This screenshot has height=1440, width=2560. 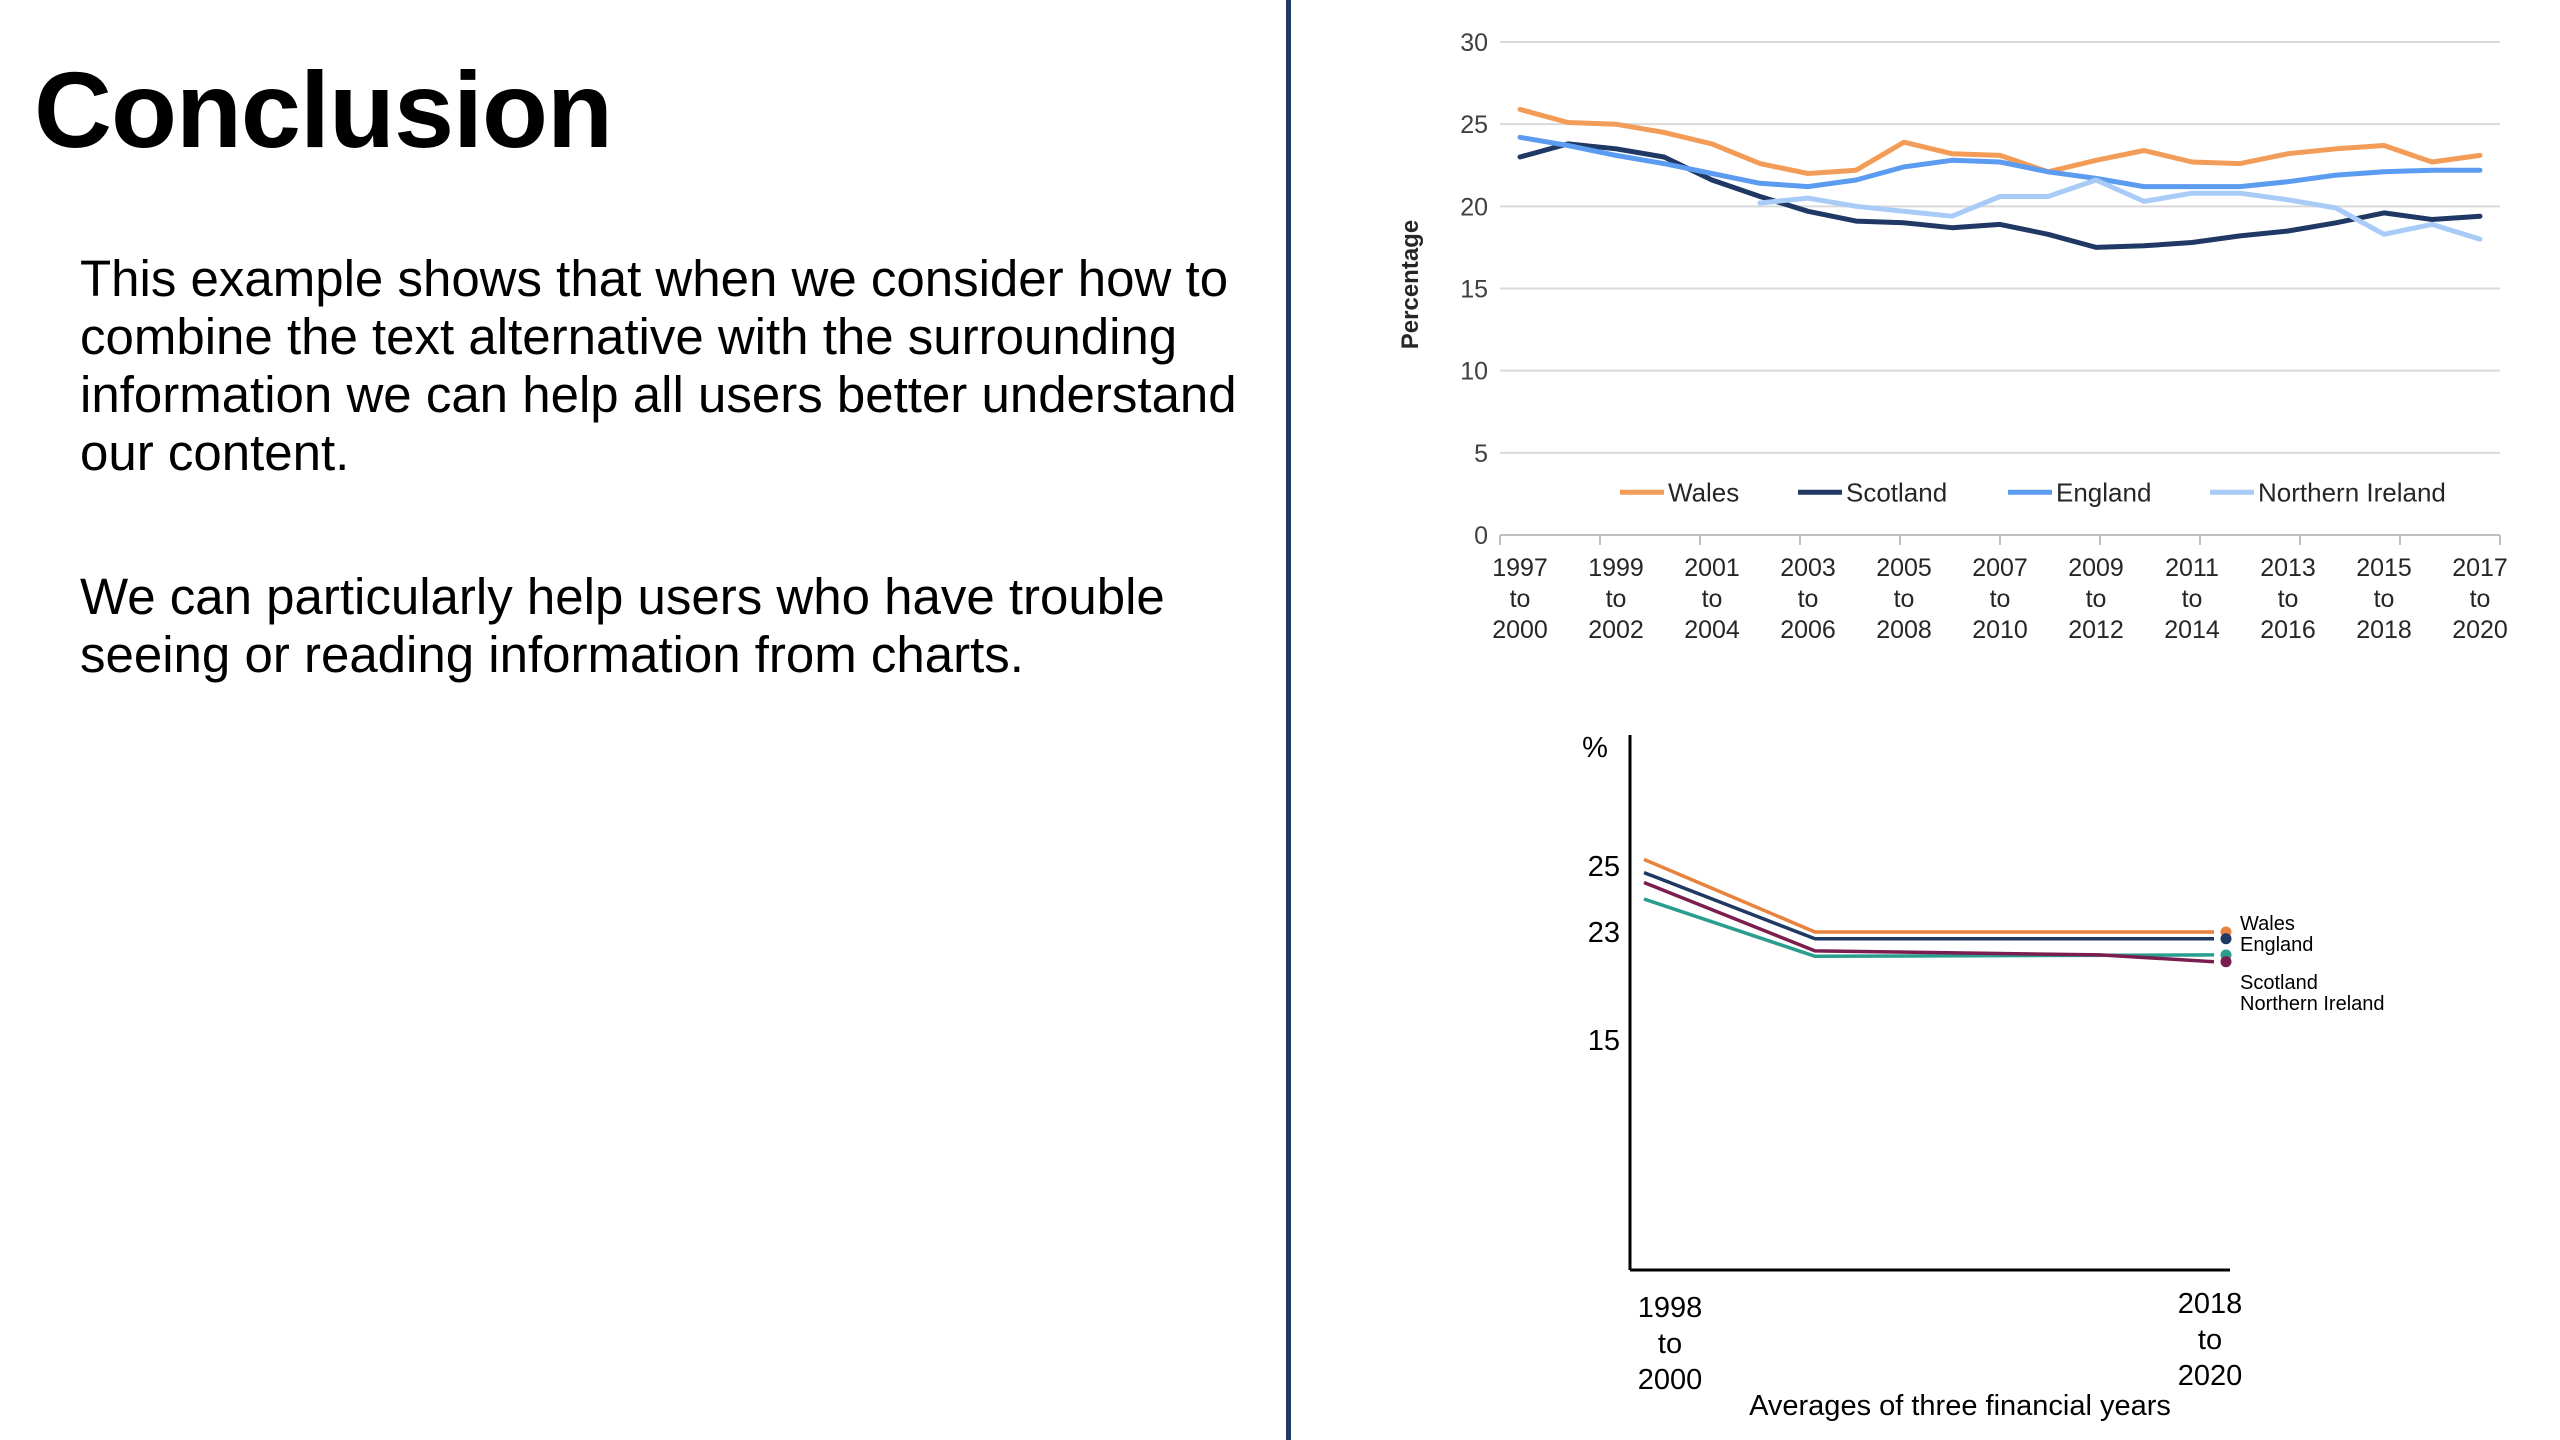 What do you see at coordinates (1410, 284) in the screenshot?
I see `y-axis-title: Percentage` at bounding box center [1410, 284].